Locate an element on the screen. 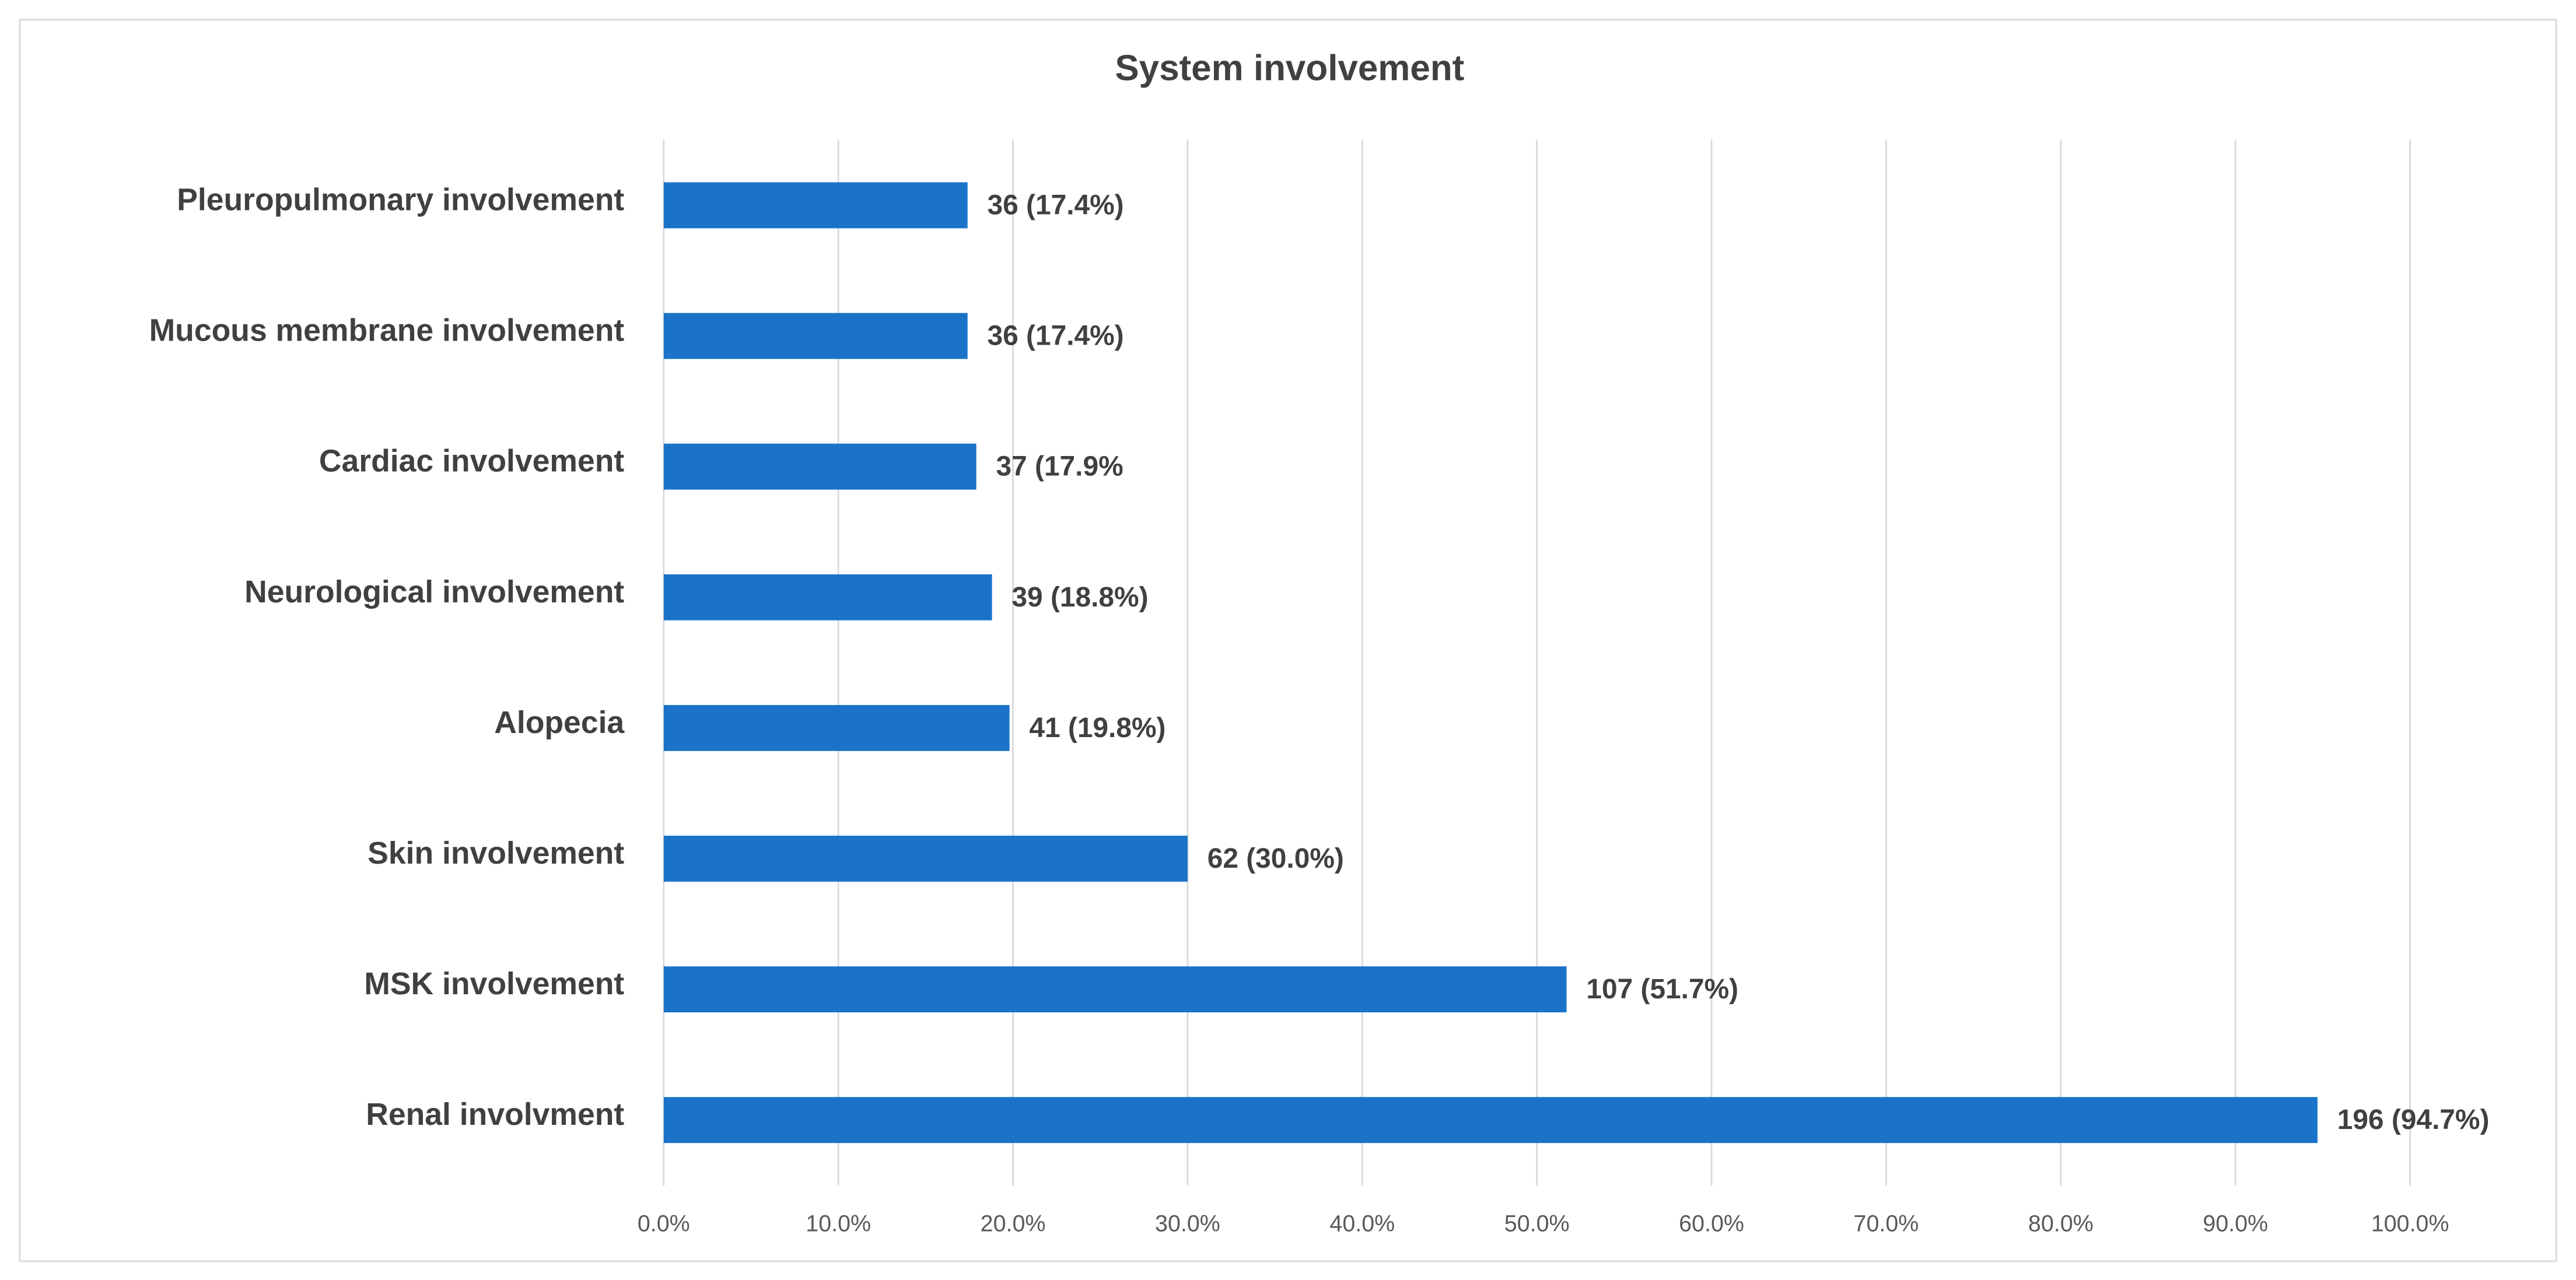  data-label: 41 (19.8%) is located at coordinates (1097, 728).